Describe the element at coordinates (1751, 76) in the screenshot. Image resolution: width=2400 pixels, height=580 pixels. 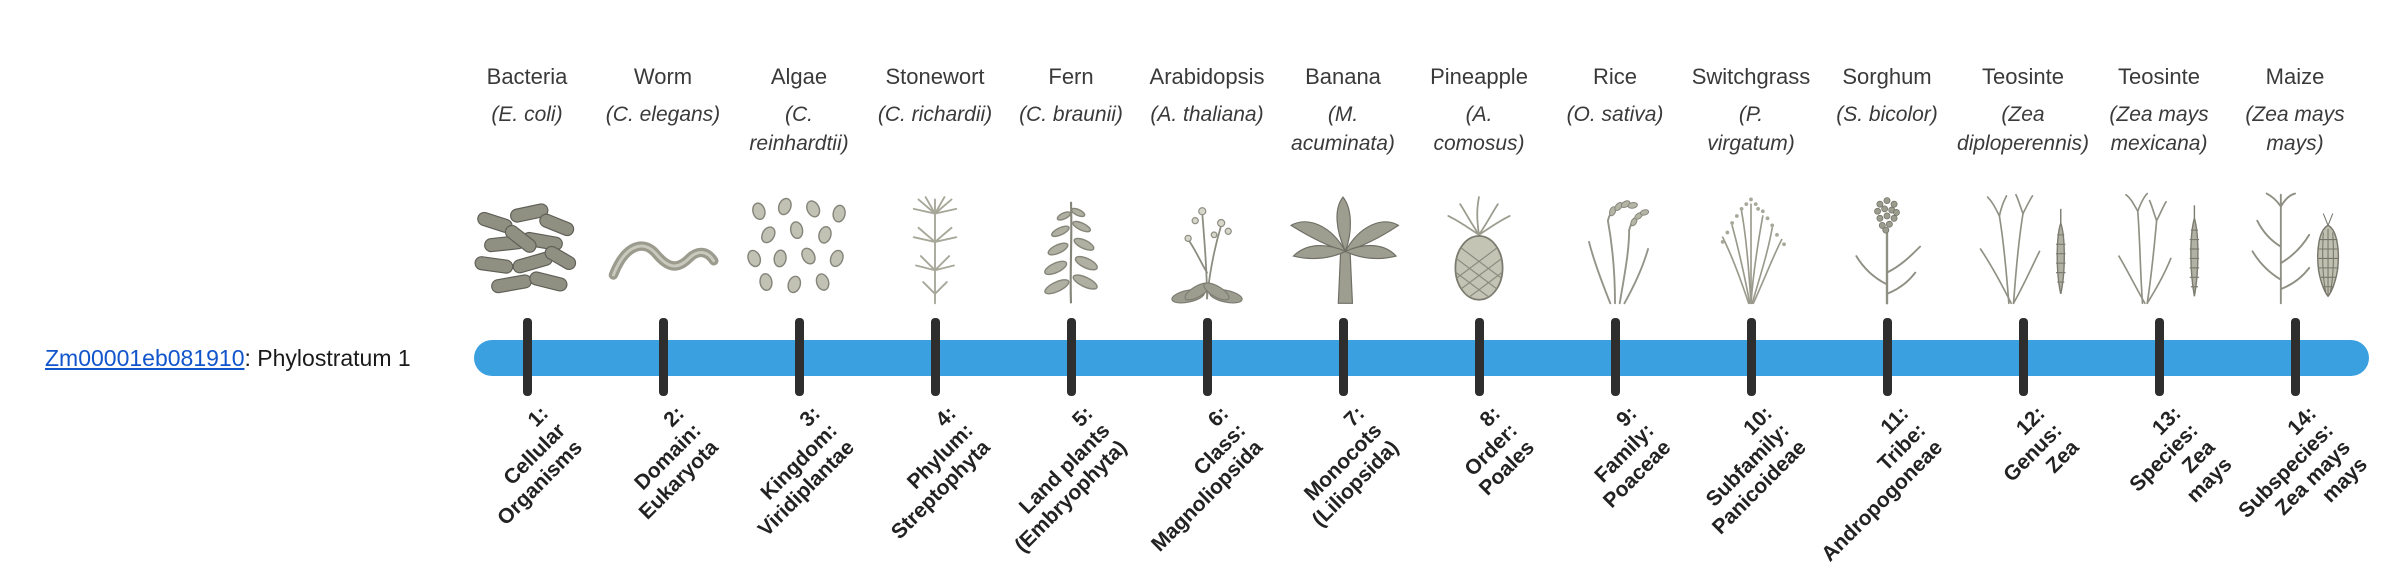
I see `organism-name: Switchgrass` at that location.